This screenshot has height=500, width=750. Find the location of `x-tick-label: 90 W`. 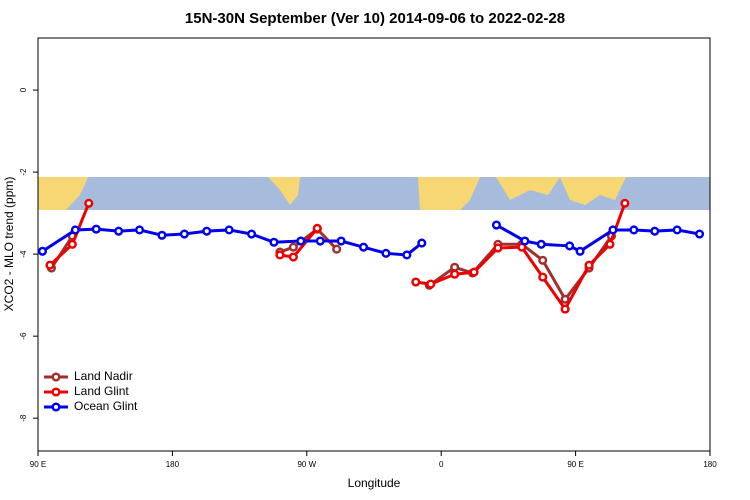

x-tick-label: 90 W is located at coordinates (306, 464).